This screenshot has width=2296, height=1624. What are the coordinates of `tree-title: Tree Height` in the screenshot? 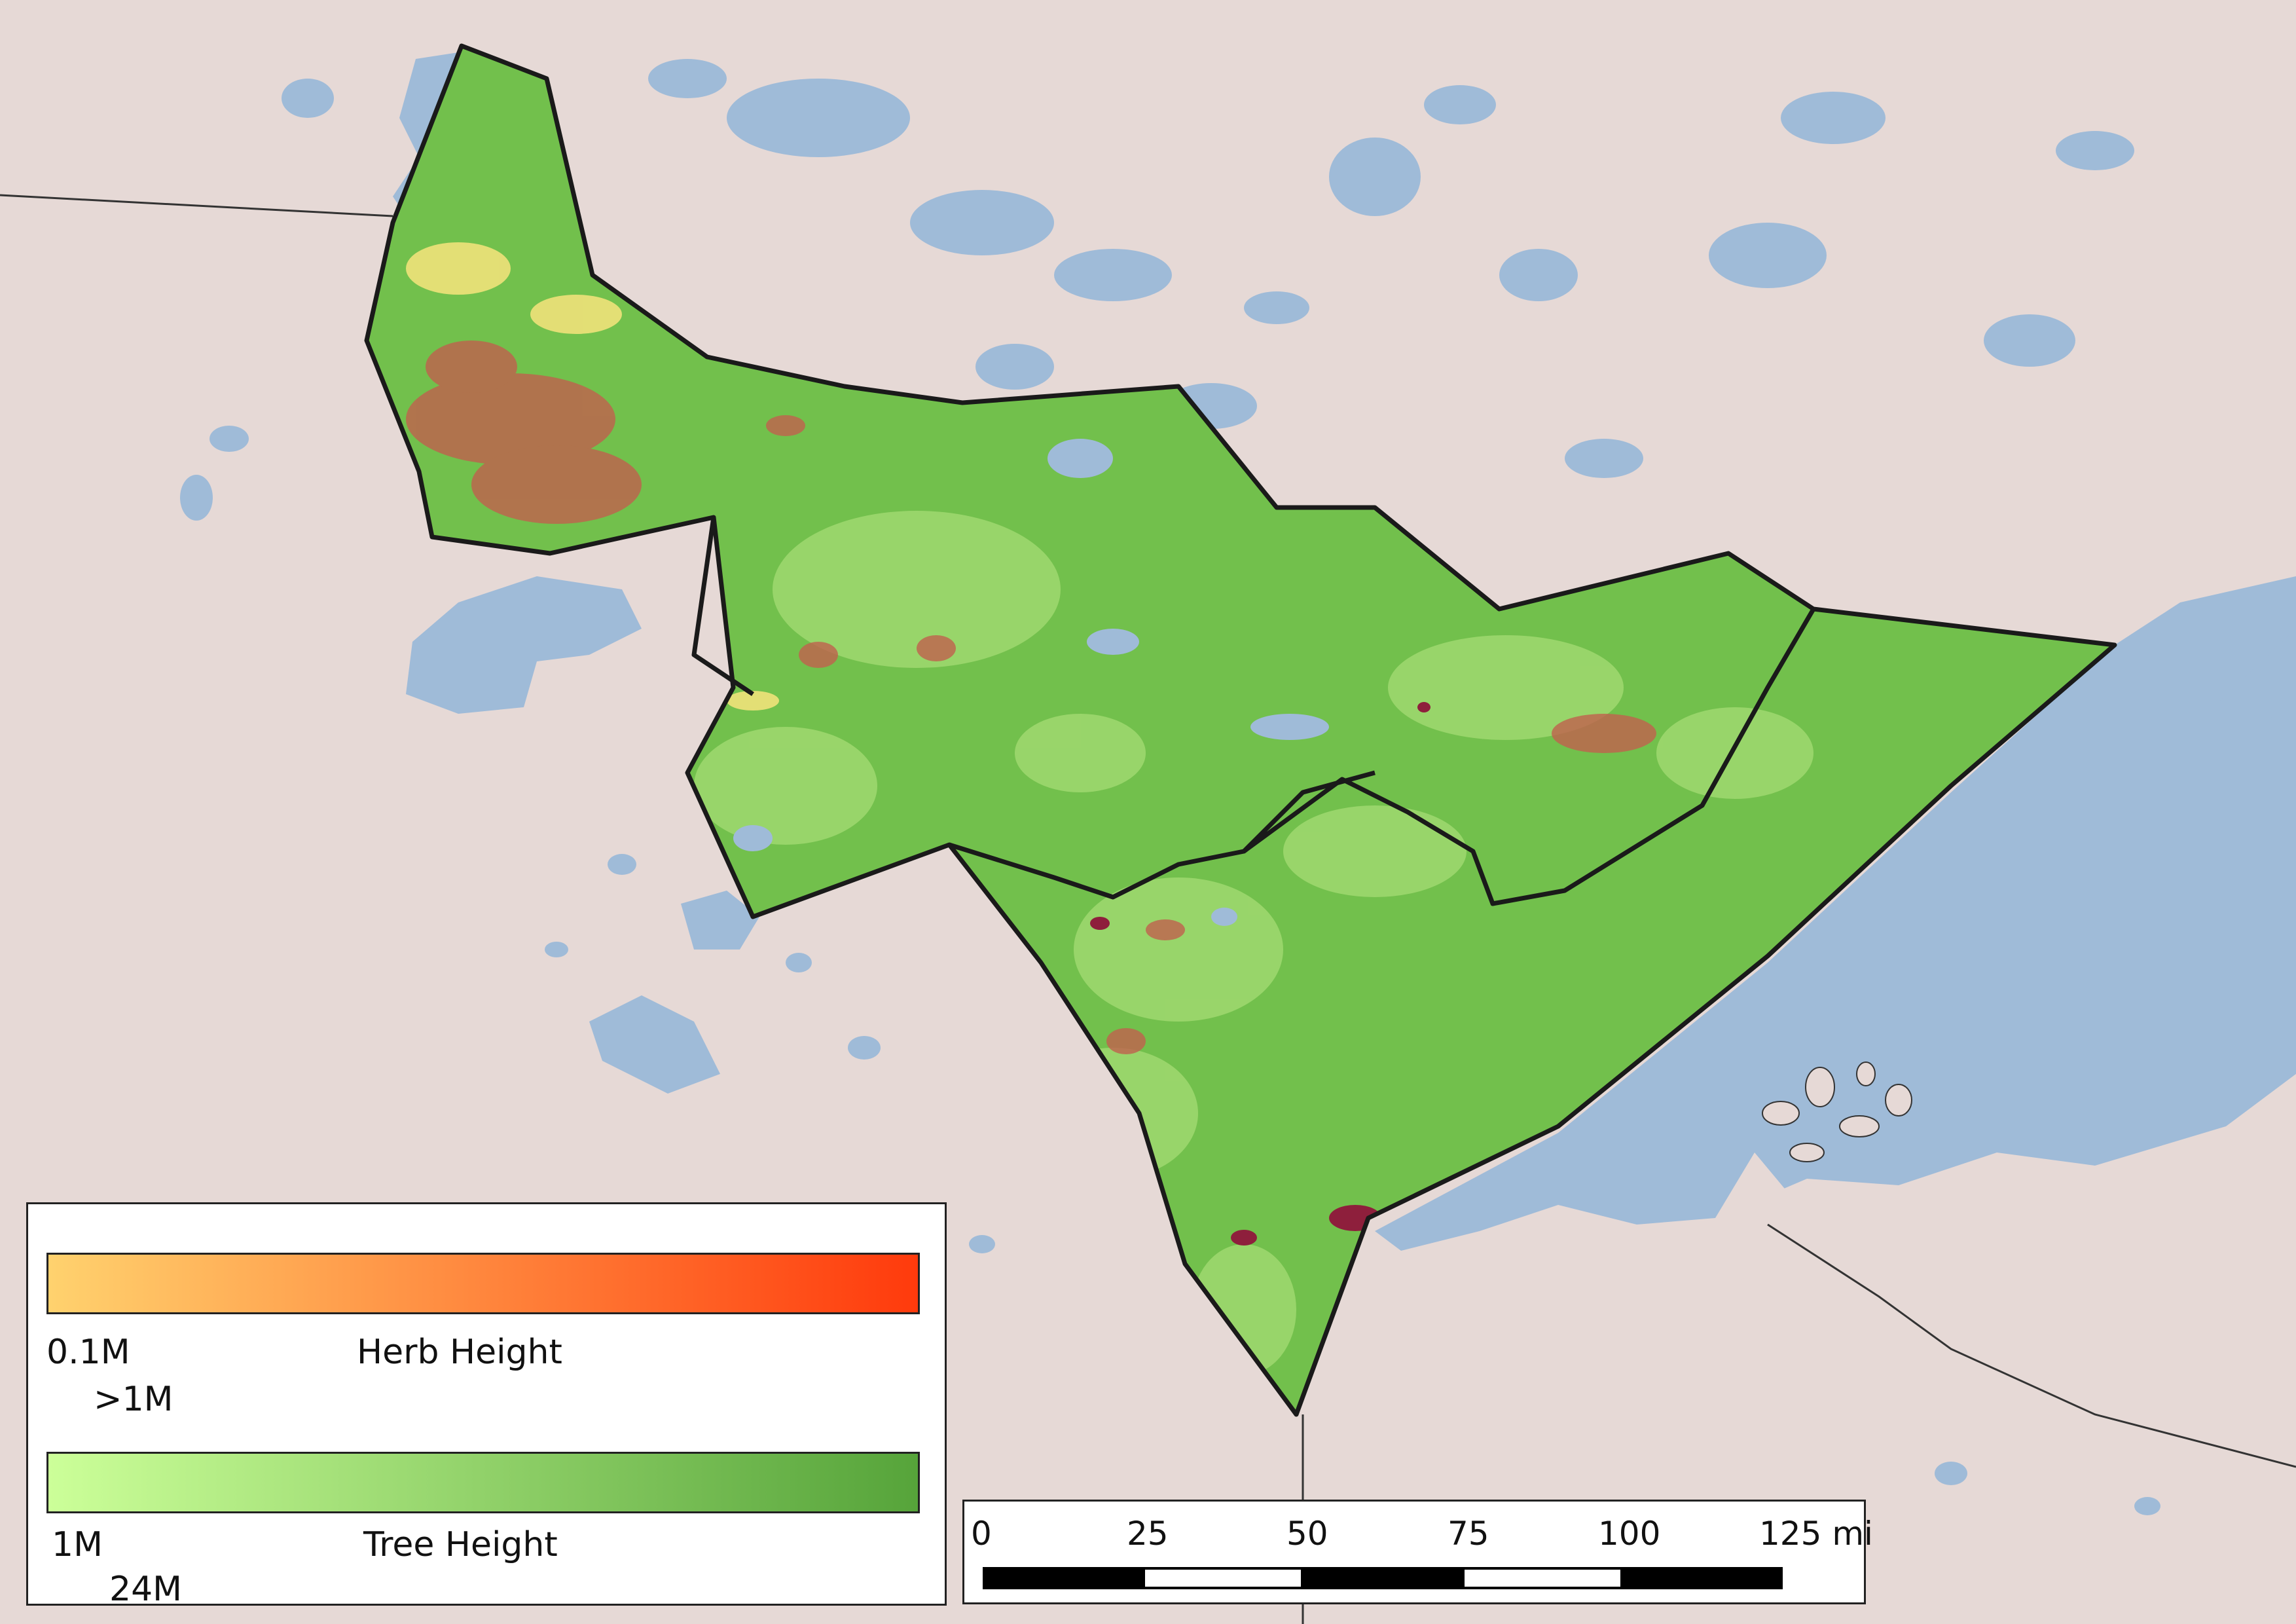 It's located at (460, 1544).